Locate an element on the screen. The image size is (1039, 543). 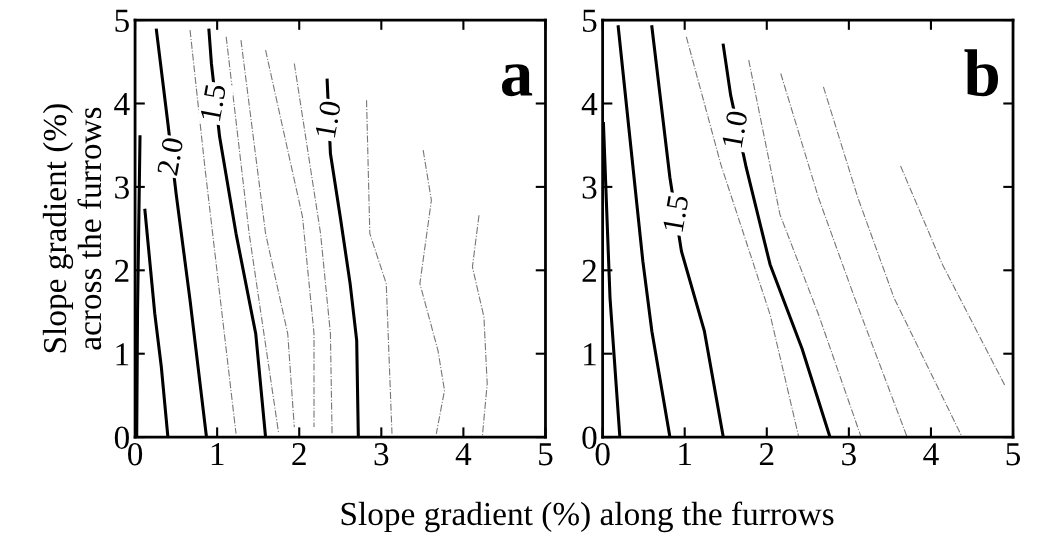
annotation: 2.0 is located at coordinates (170, 156).